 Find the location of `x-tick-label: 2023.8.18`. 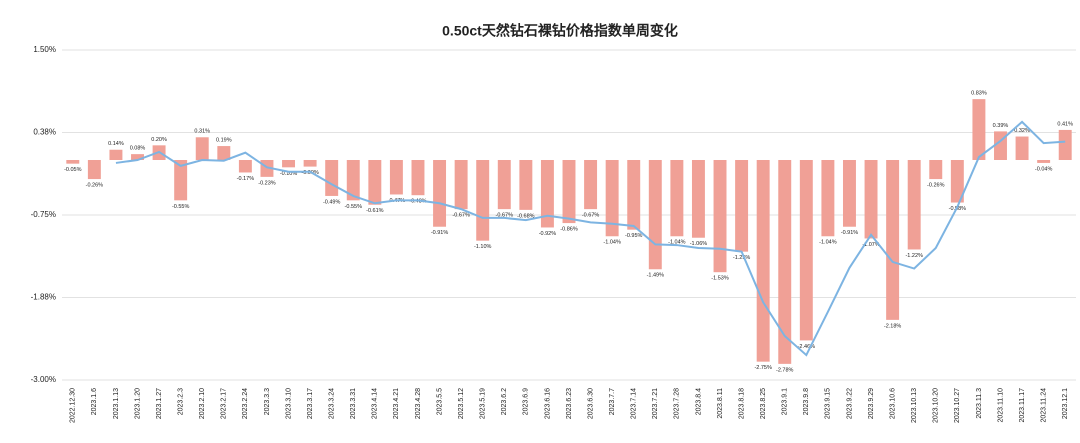

x-tick-label: 2023.8.18 is located at coordinates (741, 403).